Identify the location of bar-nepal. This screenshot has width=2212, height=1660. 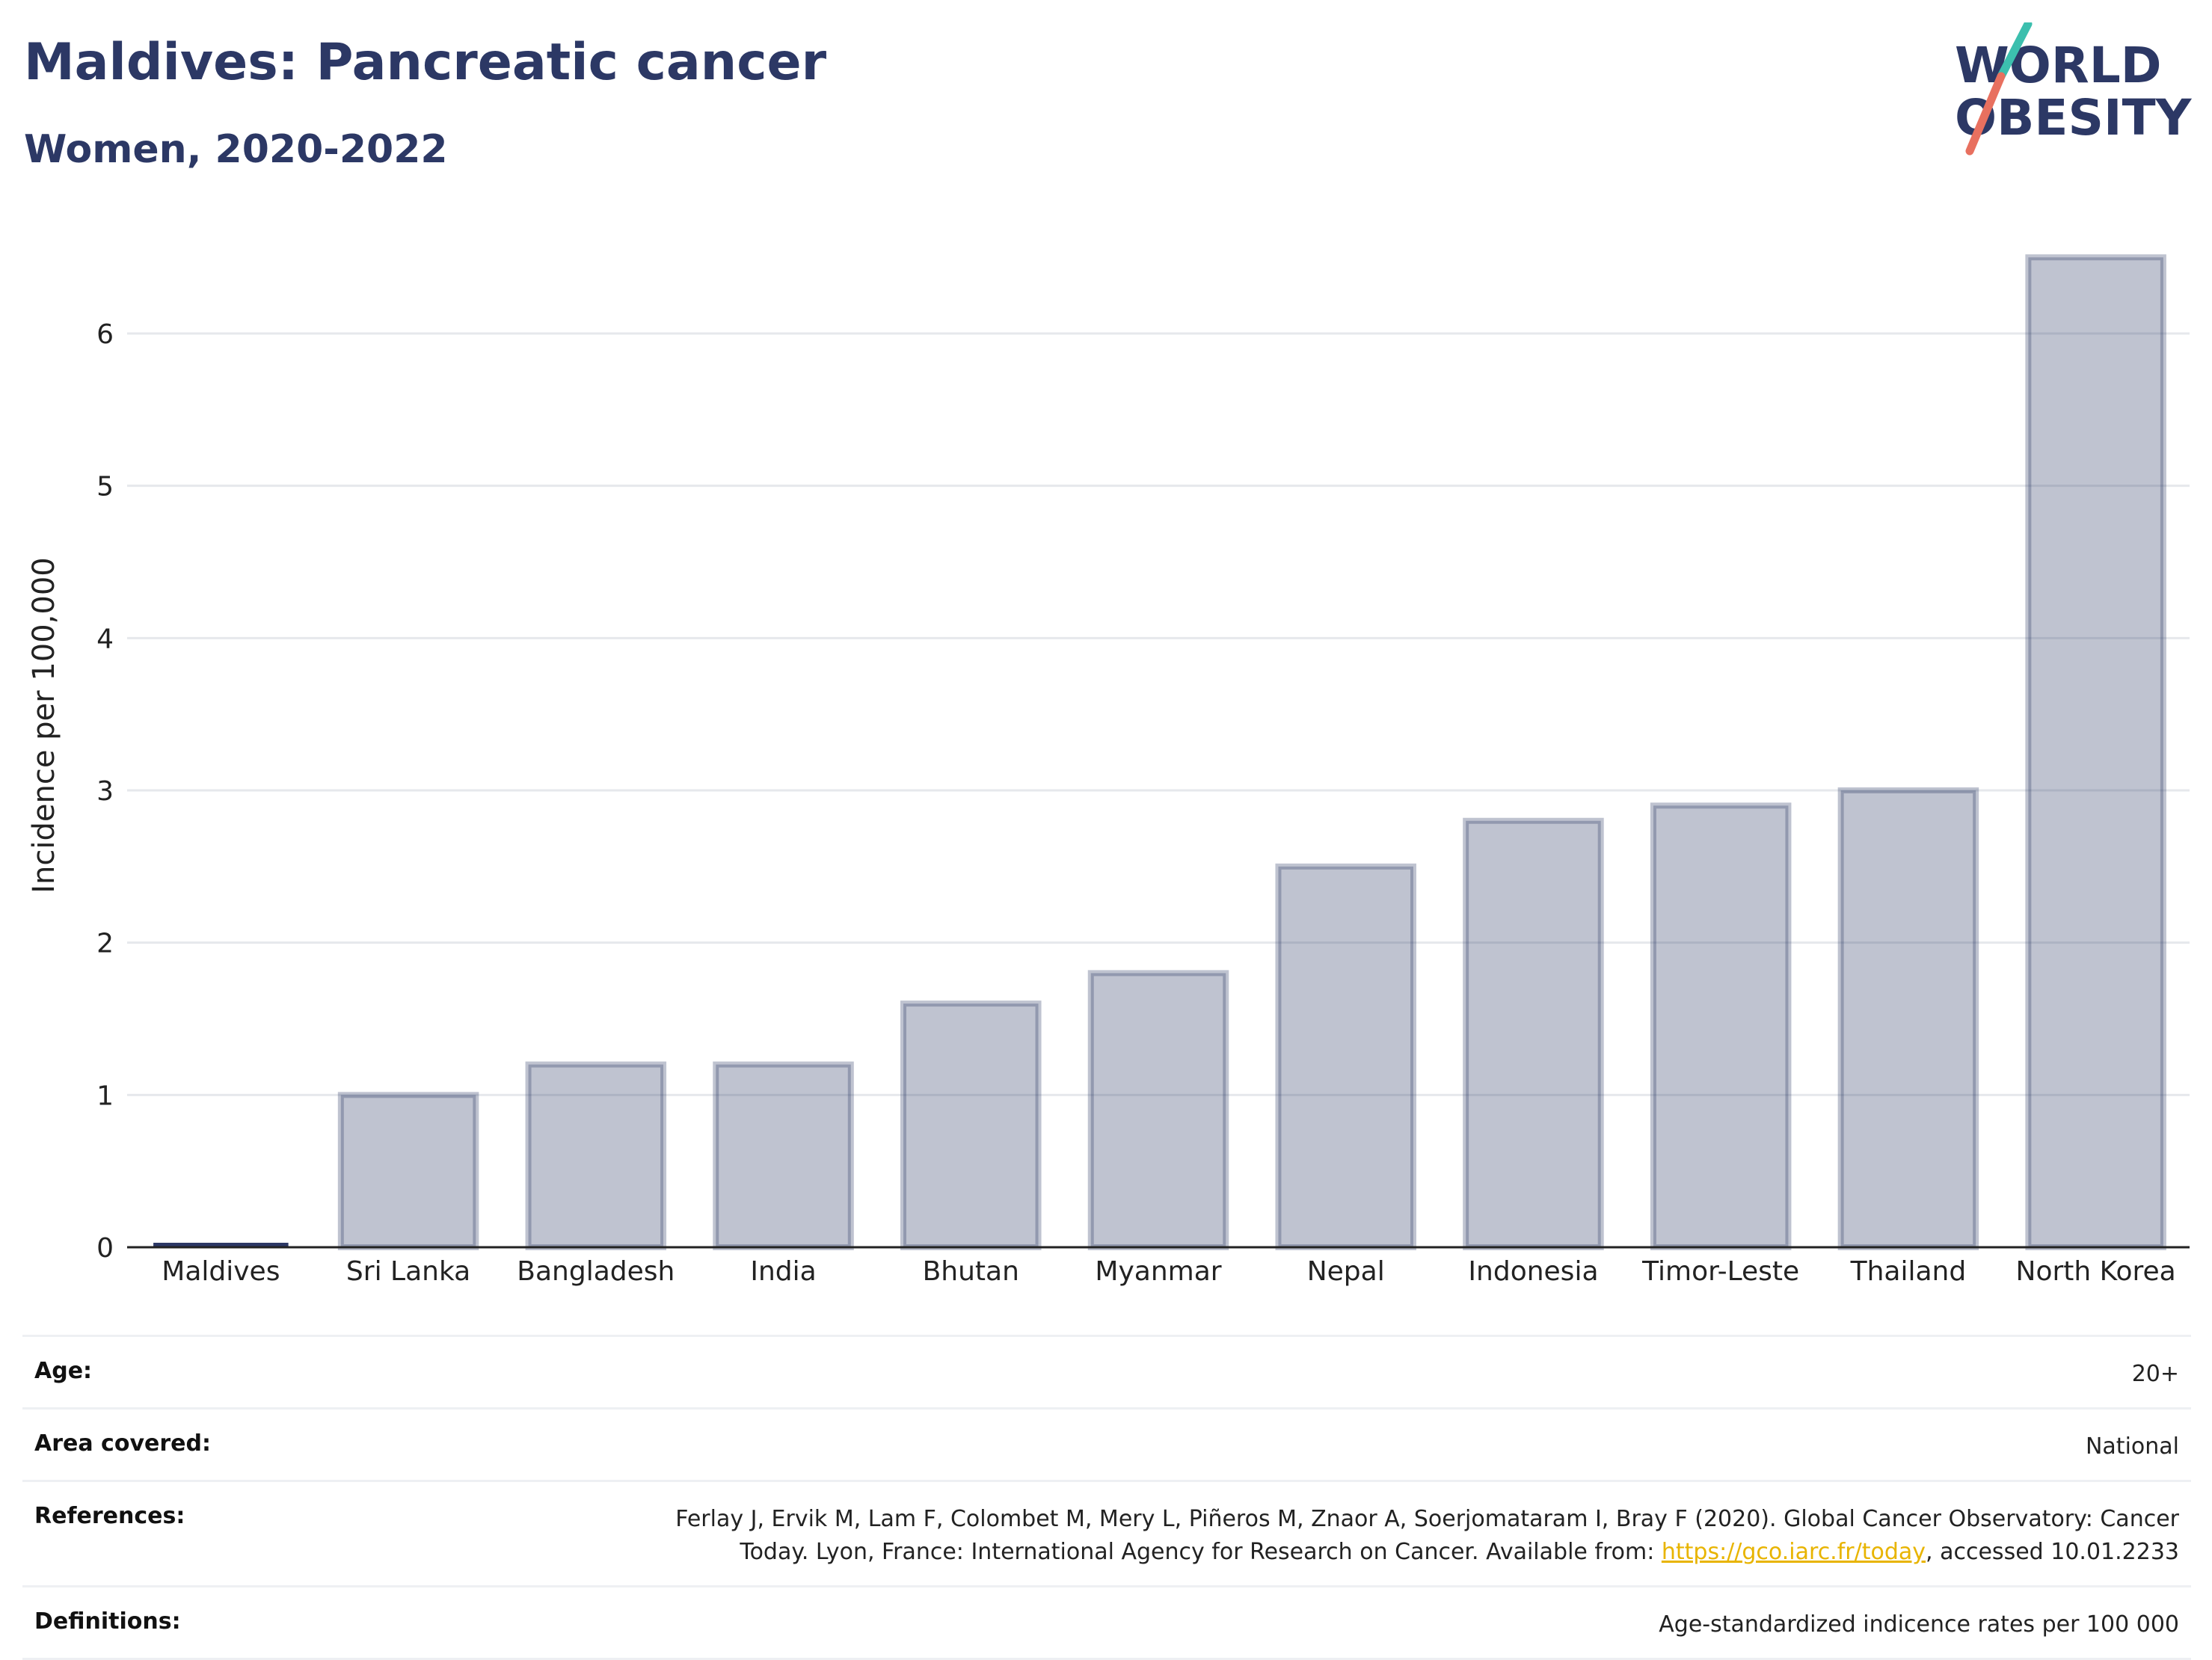
(1345, 1057).